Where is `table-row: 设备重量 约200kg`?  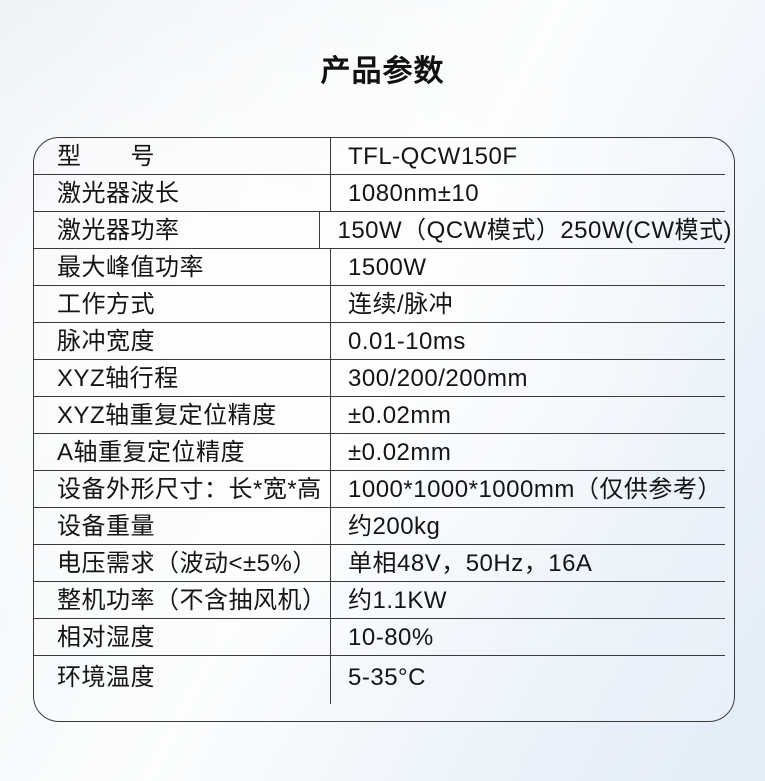
table-row: 设备重量 约200kg is located at coordinates (384, 526).